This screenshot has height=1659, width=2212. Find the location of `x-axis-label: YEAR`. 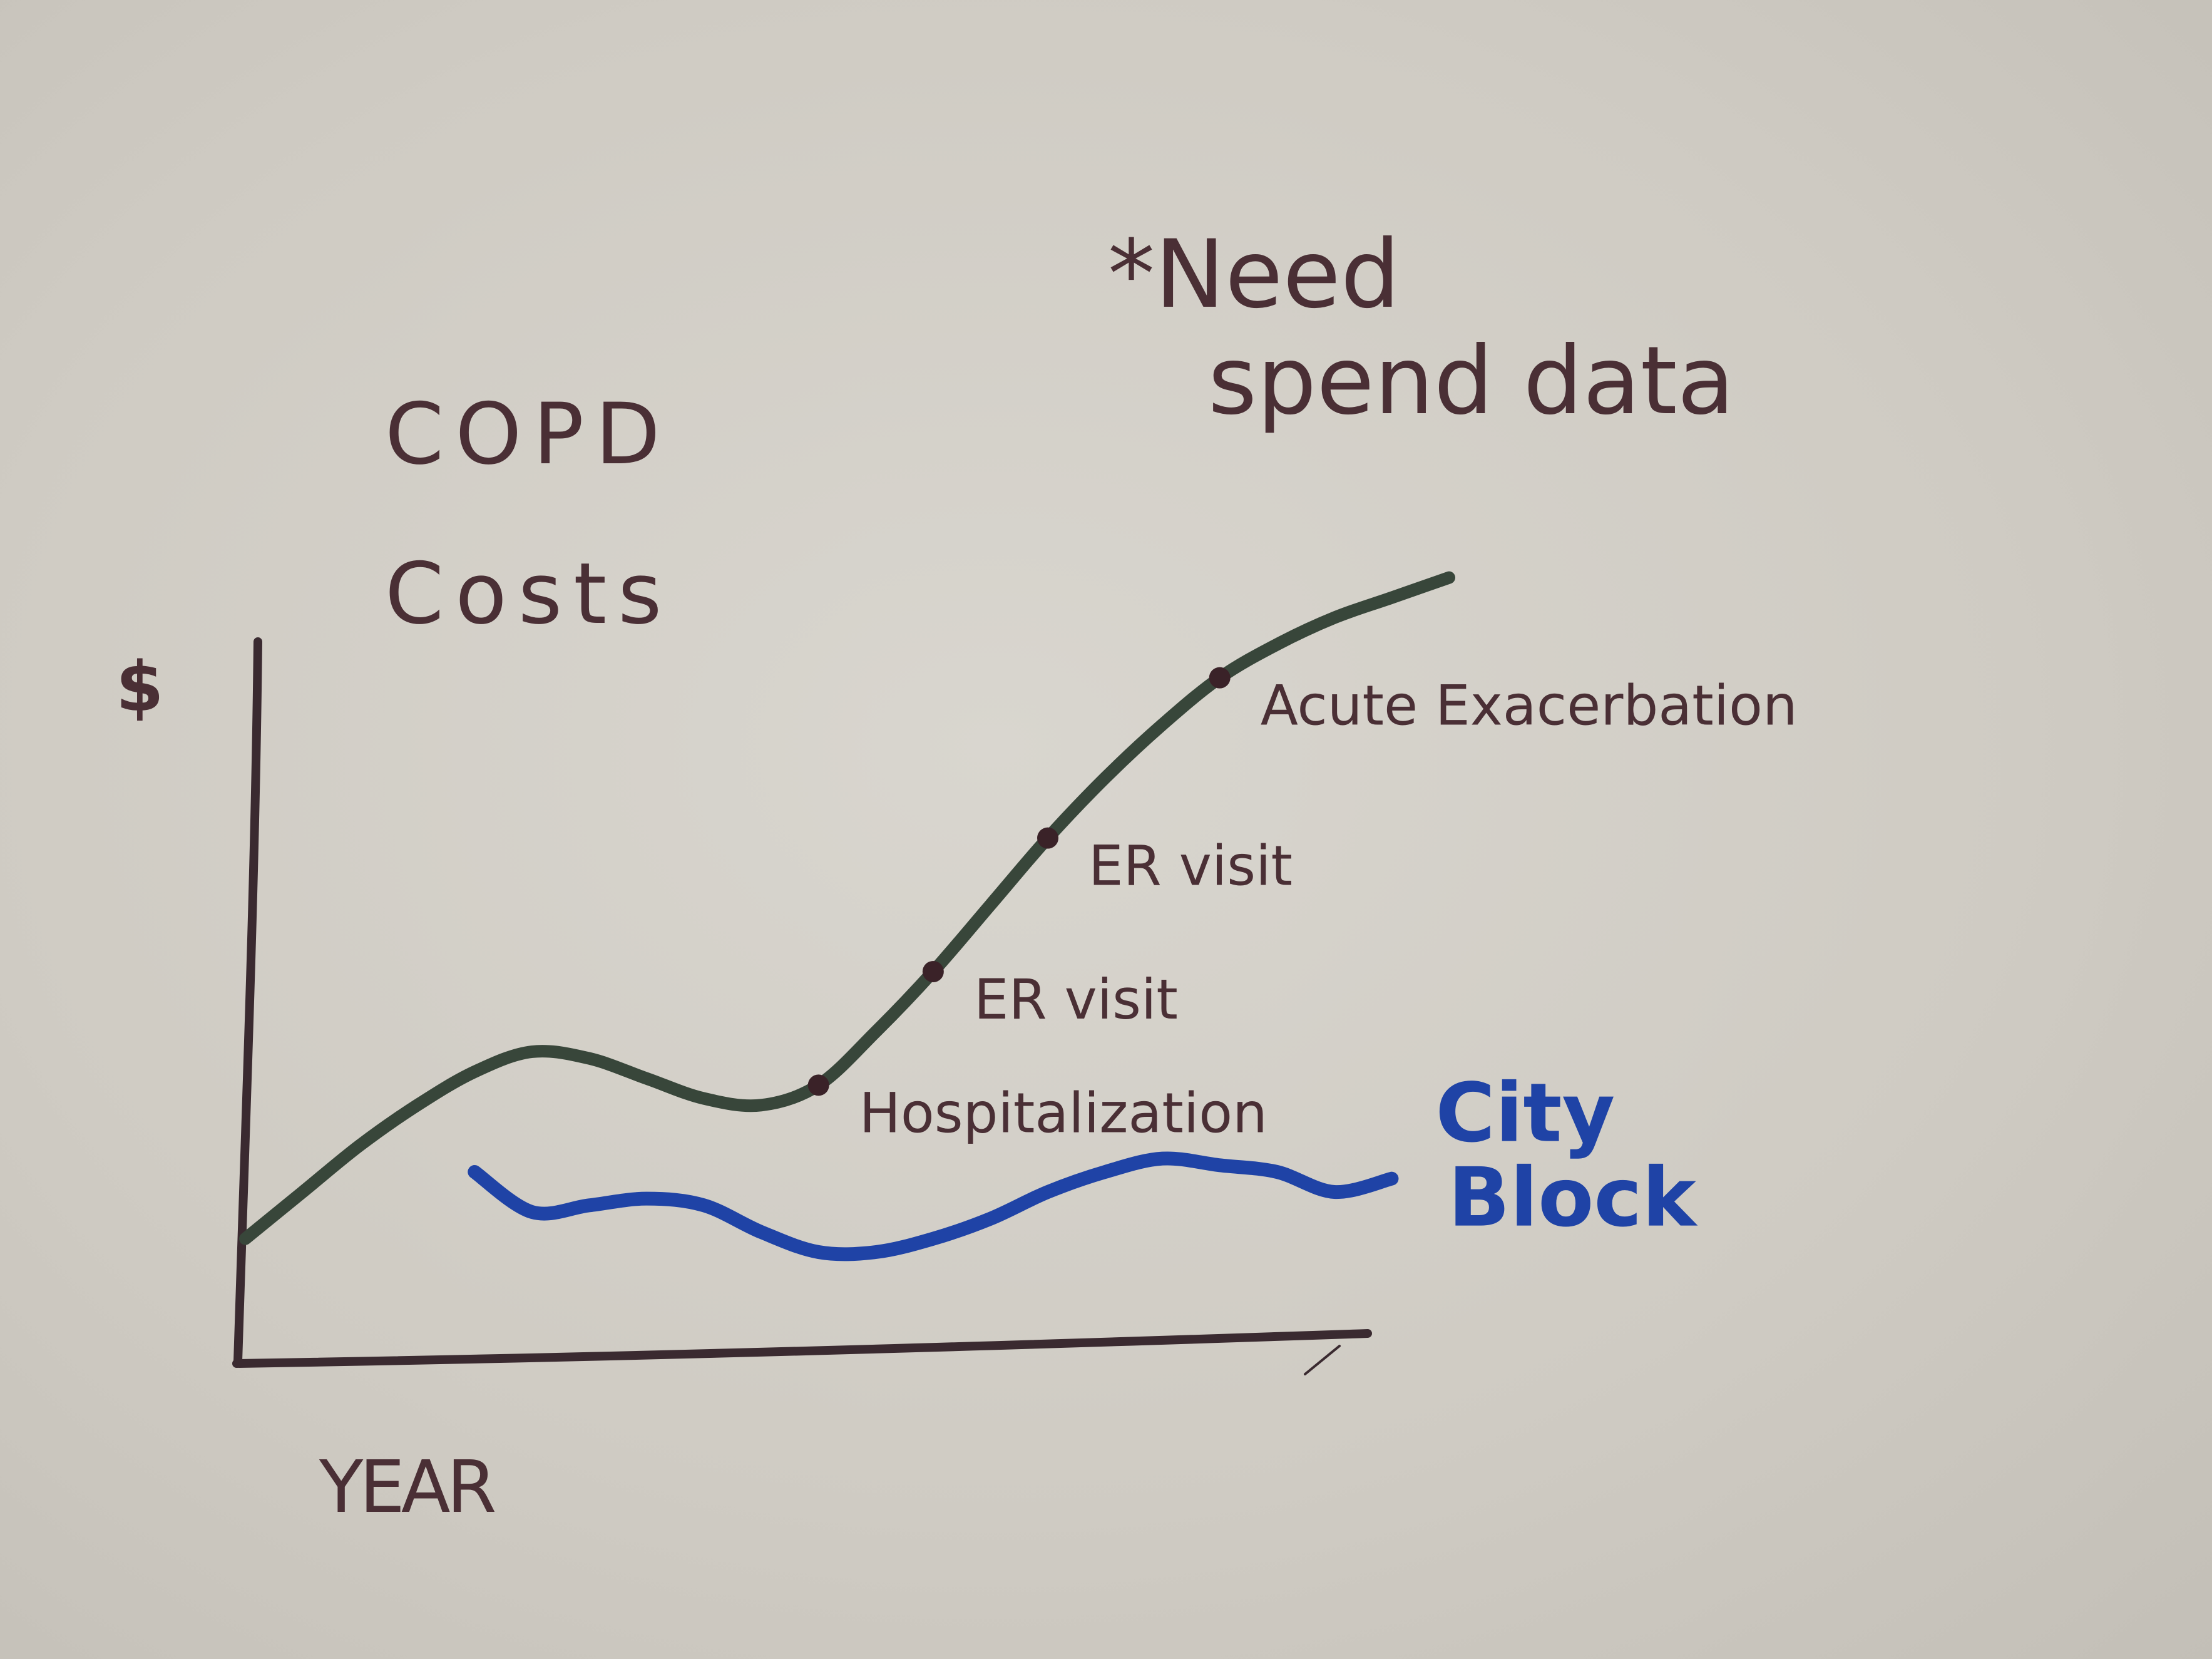

x-axis-label: YEAR is located at coordinates (407, 1487).